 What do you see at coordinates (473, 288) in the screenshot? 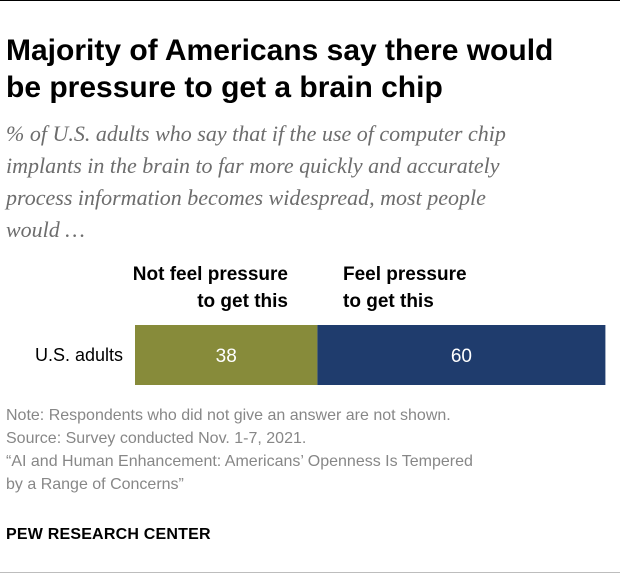
I see `legend-feel-pressure: Feel pressure to get this` at bounding box center [473, 288].